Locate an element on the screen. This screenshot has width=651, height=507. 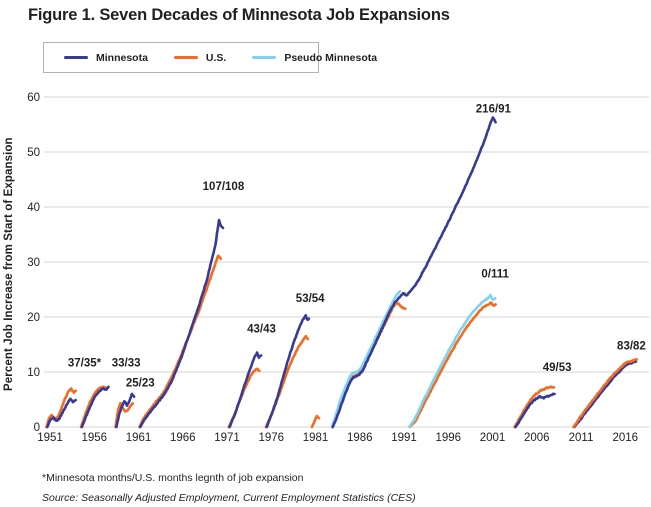
x-tick-label: 1951 is located at coordinates (50, 438).